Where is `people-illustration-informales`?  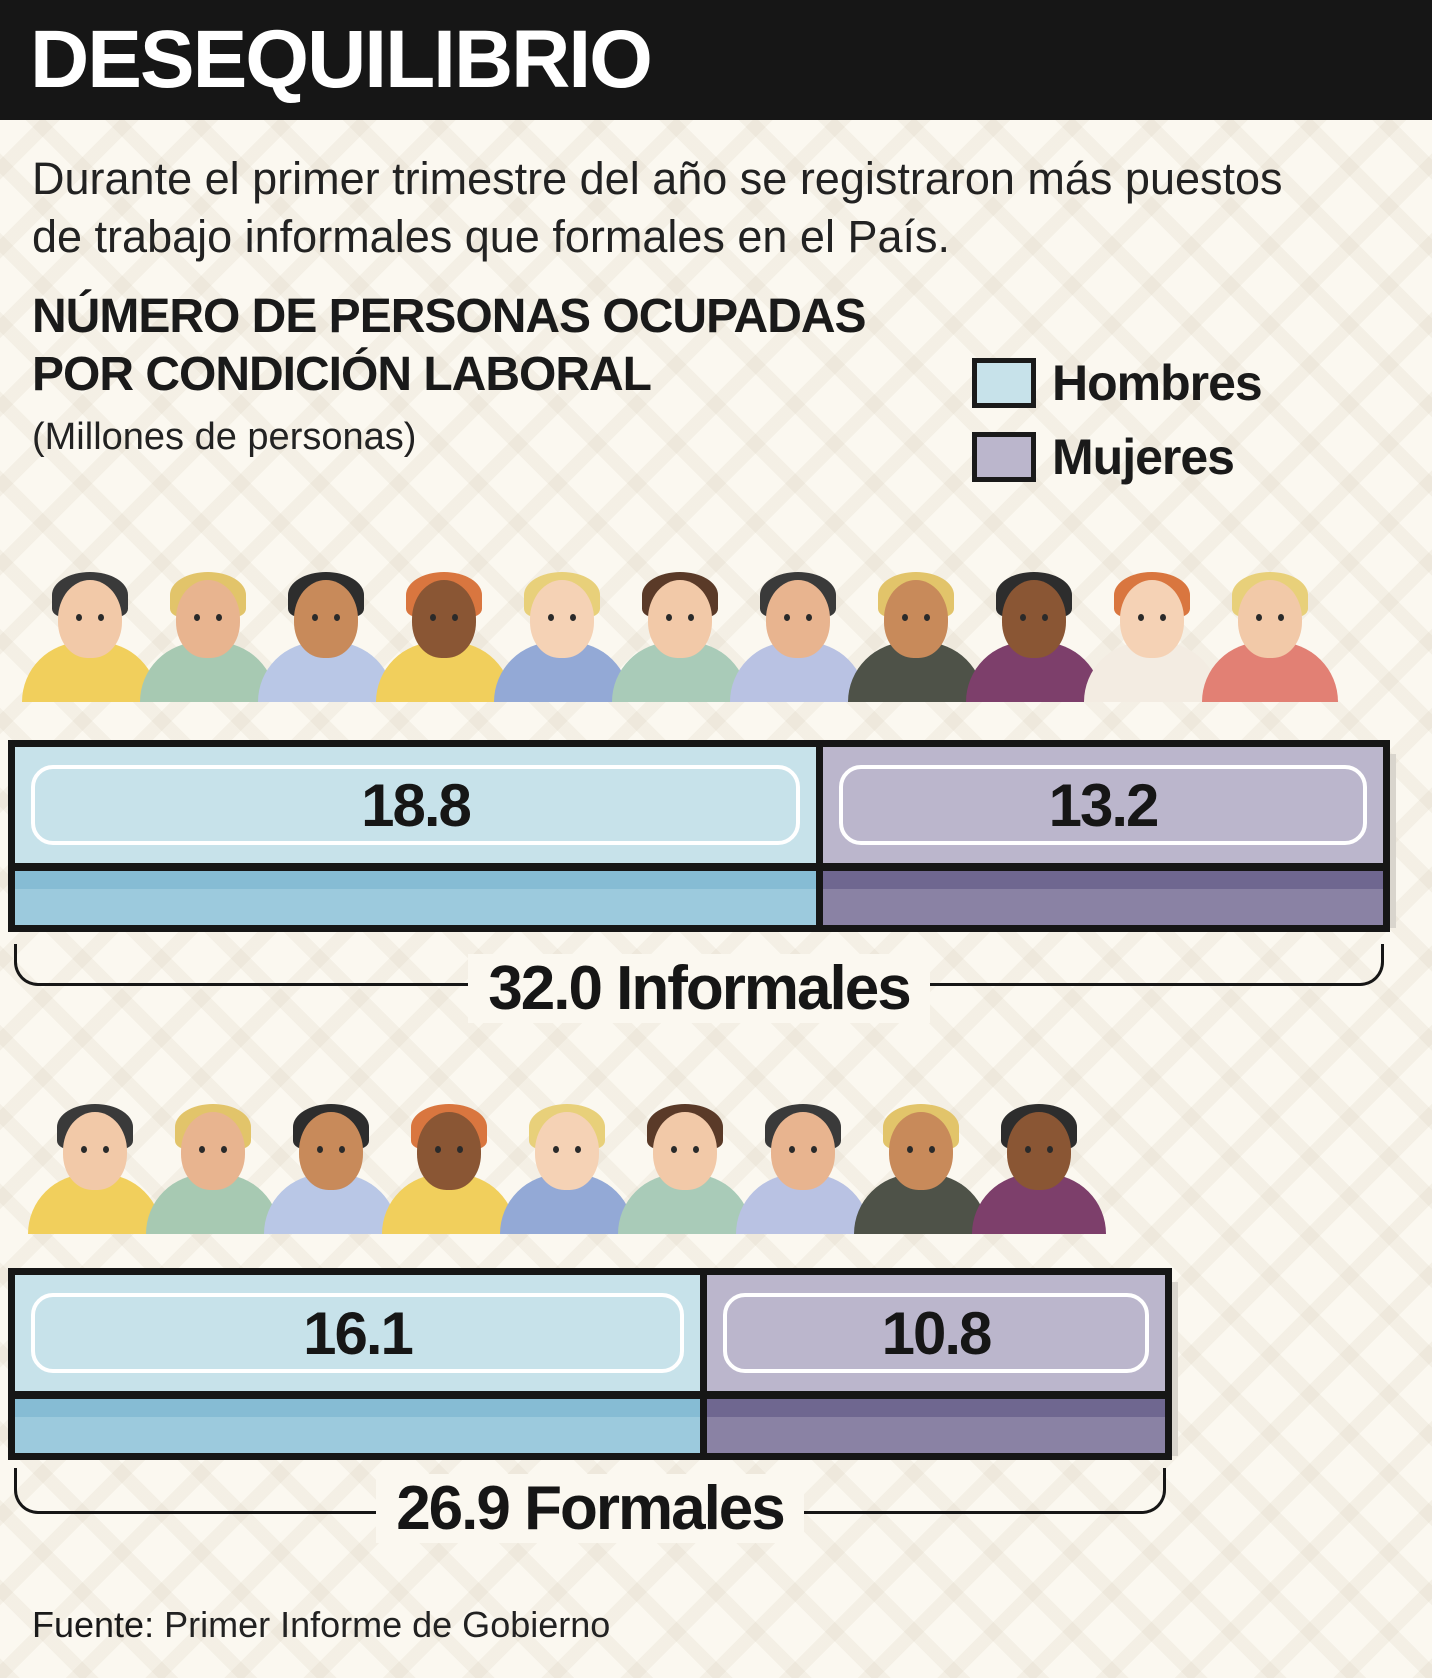
people-illustration-informales is located at coordinates (716, 653).